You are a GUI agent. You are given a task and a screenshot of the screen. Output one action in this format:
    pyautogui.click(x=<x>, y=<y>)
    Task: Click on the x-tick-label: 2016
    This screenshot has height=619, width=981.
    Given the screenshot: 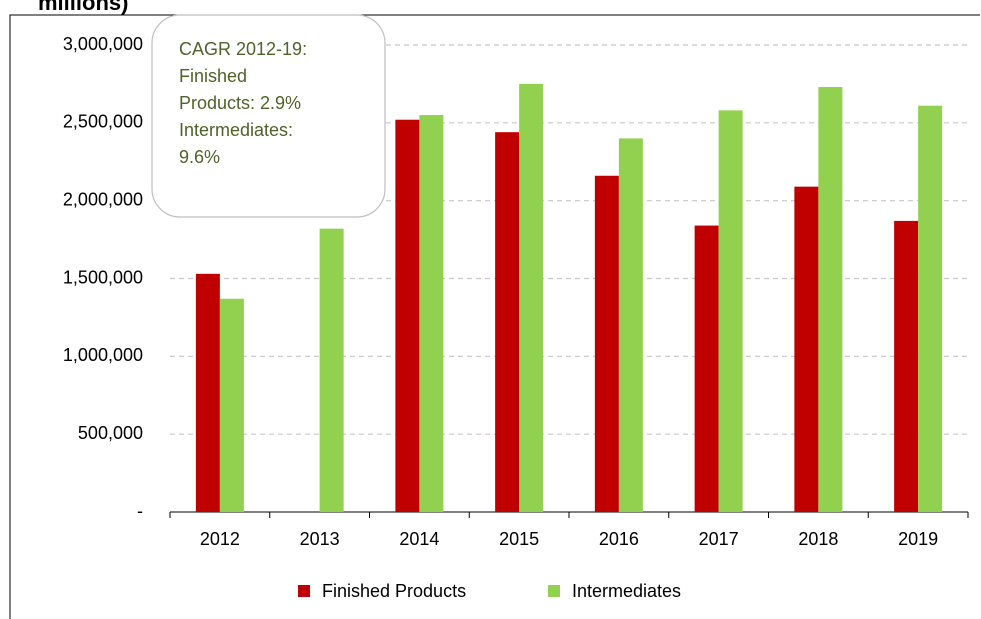 What is the action you would take?
    pyautogui.click(x=619, y=539)
    